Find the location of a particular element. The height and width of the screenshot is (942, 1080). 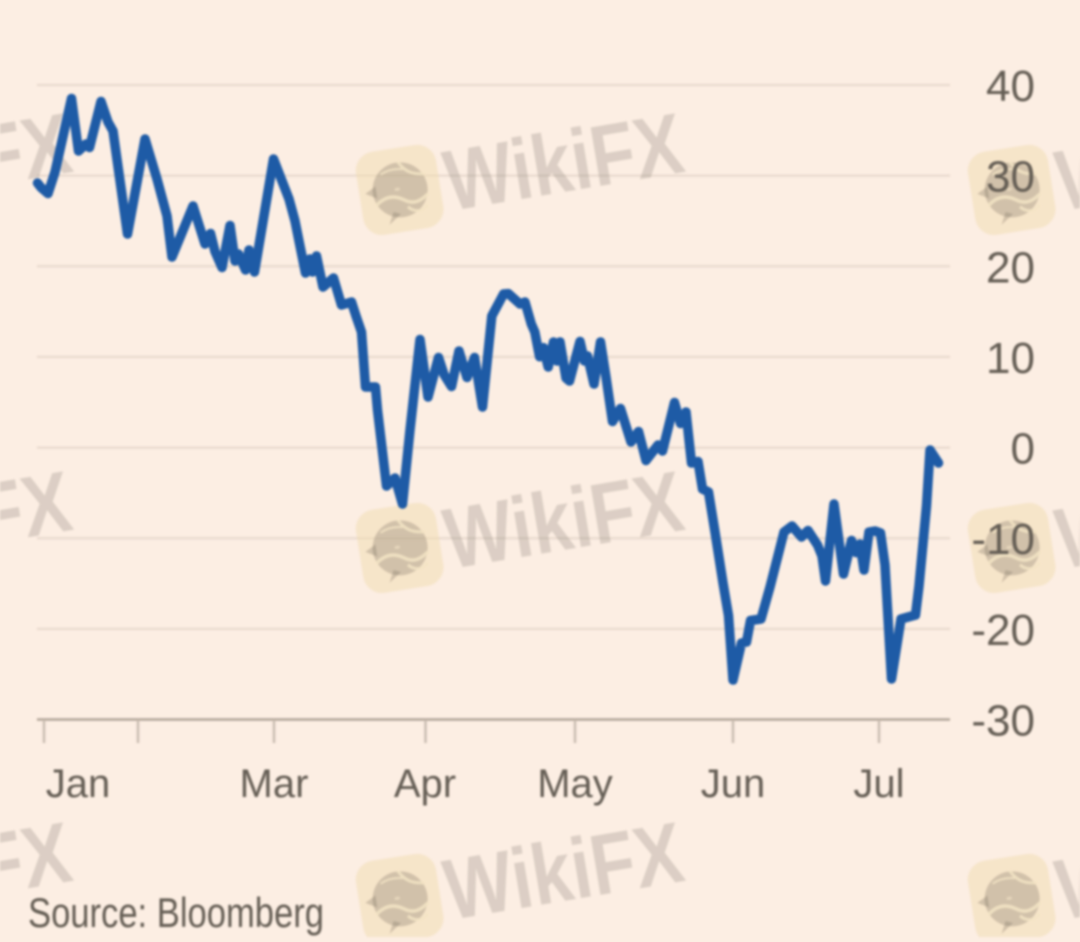

svg-text: 10 is located at coordinates (1010, 358).